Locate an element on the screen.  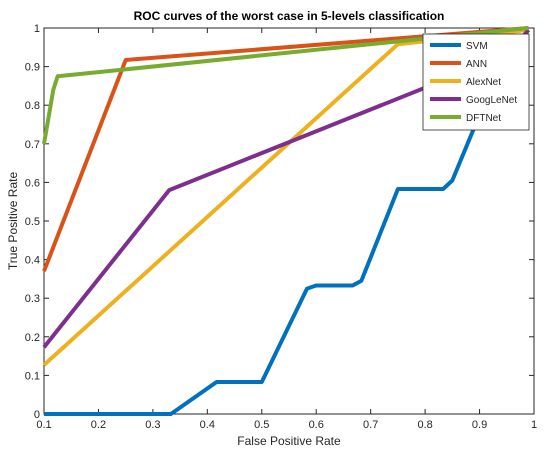
legend: SVM ANN AlexNet GoogLeNet DFTNet is located at coordinates (476, 82).